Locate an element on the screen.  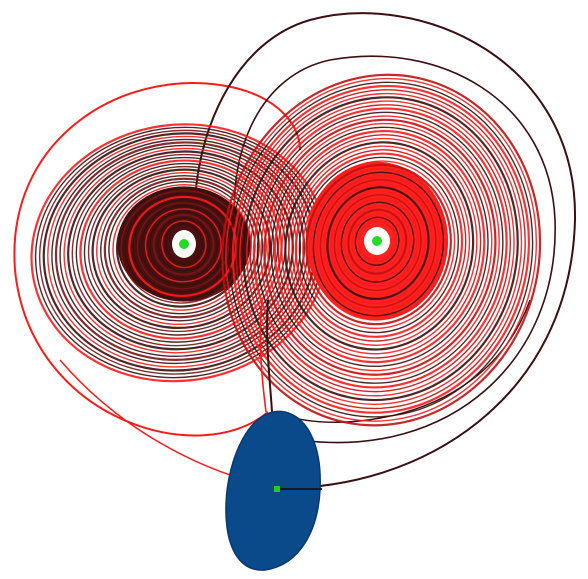
left-fixed-point is located at coordinates (184, 244).